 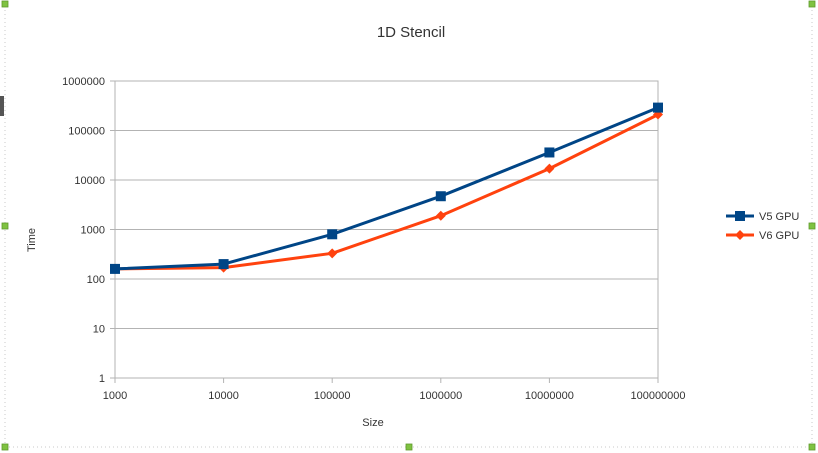 I want to click on legend: V5 GPU V6 GPU, so click(x=762, y=226).